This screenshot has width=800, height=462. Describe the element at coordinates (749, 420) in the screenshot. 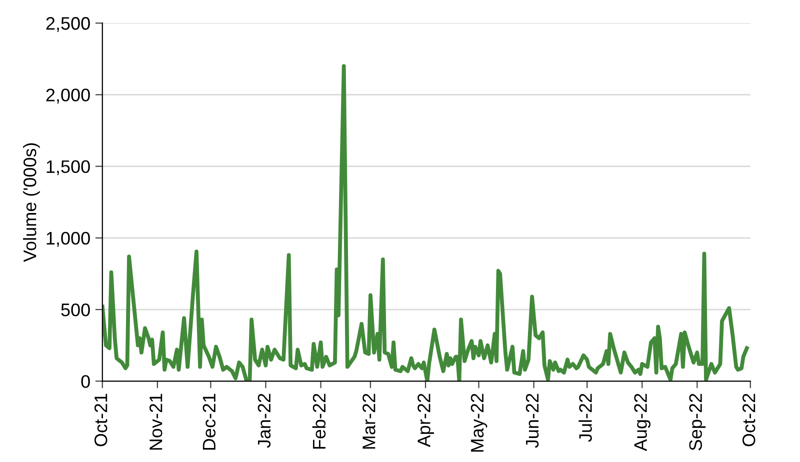

I see `x-tick-label: Oct-22` at that location.